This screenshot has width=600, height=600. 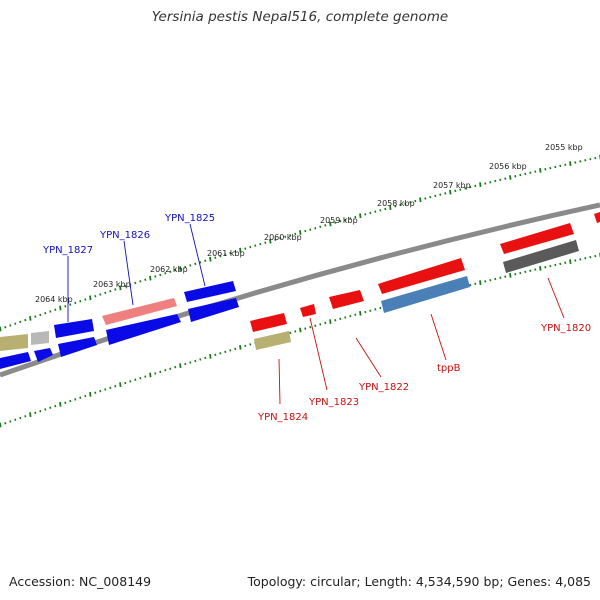 I want to click on scale-label-2055: 2055 kbp, so click(x=564, y=147).